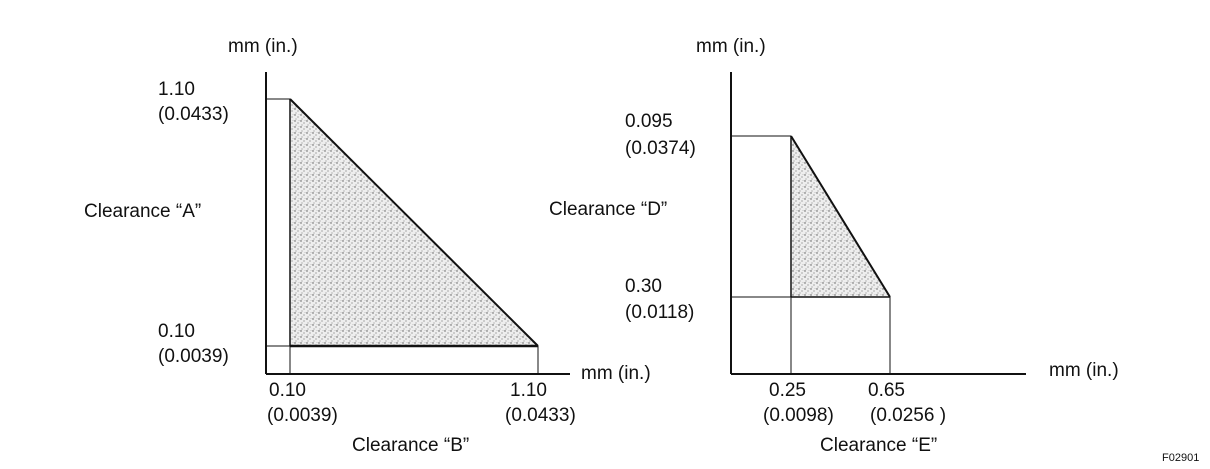  I want to click on right-x-tick-right-in: (0.0256 ), so click(908, 415).